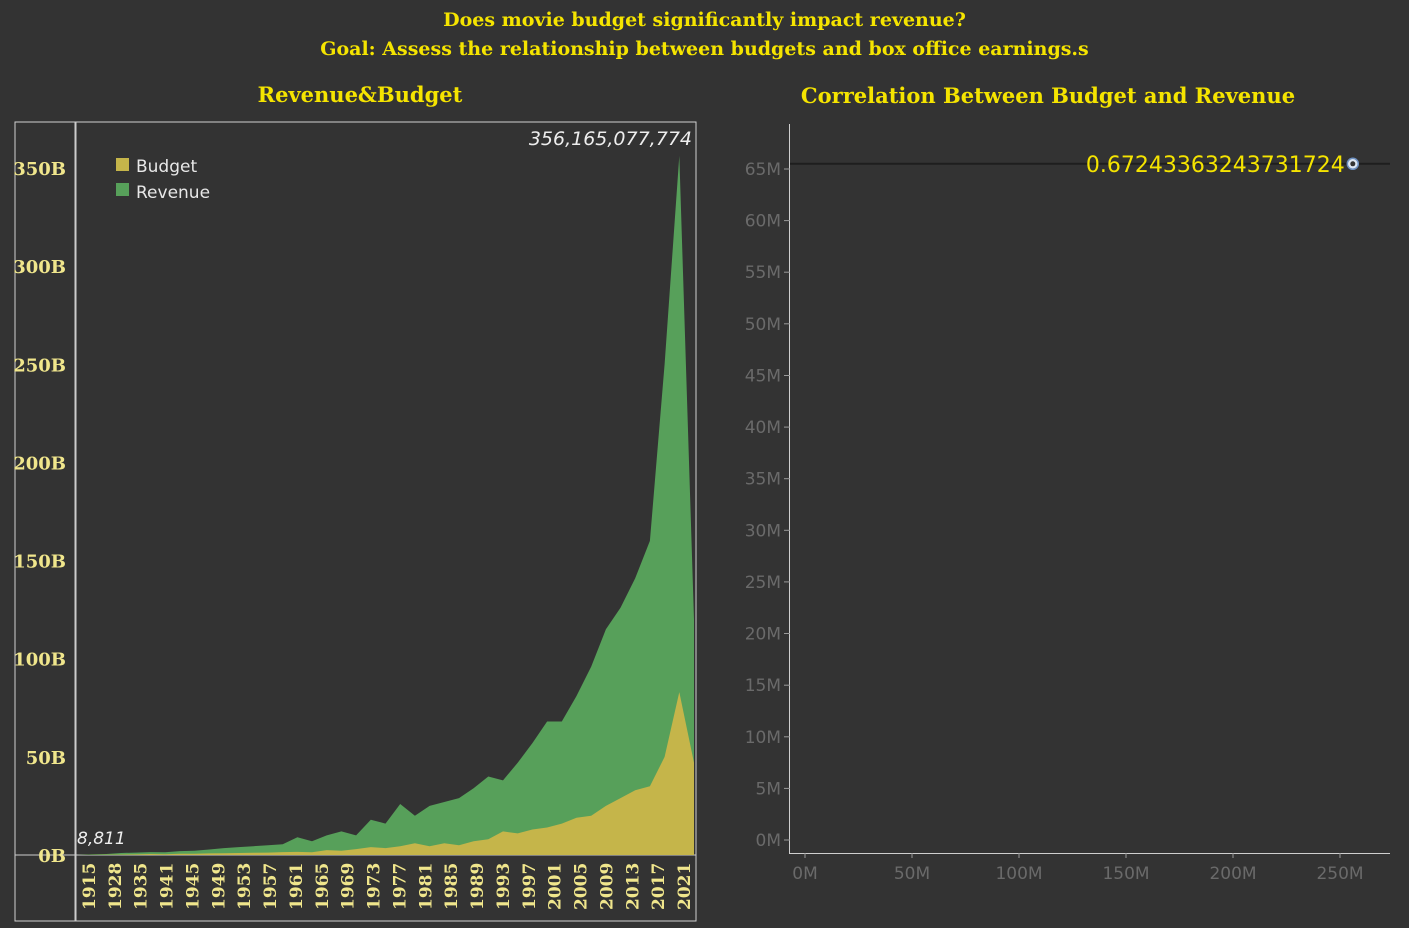  What do you see at coordinates (360, 94) in the screenshot?
I see `area-chart-title: Revenue&Budget` at bounding box center [360, 94].